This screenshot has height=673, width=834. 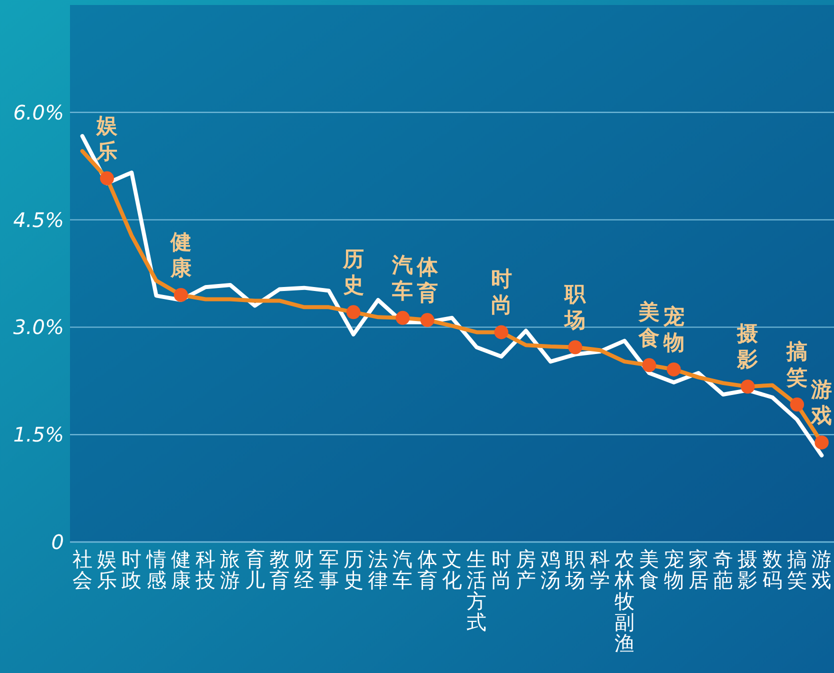 What do you see at coordinates (575, 569) in the screenshot?
I see `x-tick-label: 职场` at bounding box center [575, 569].